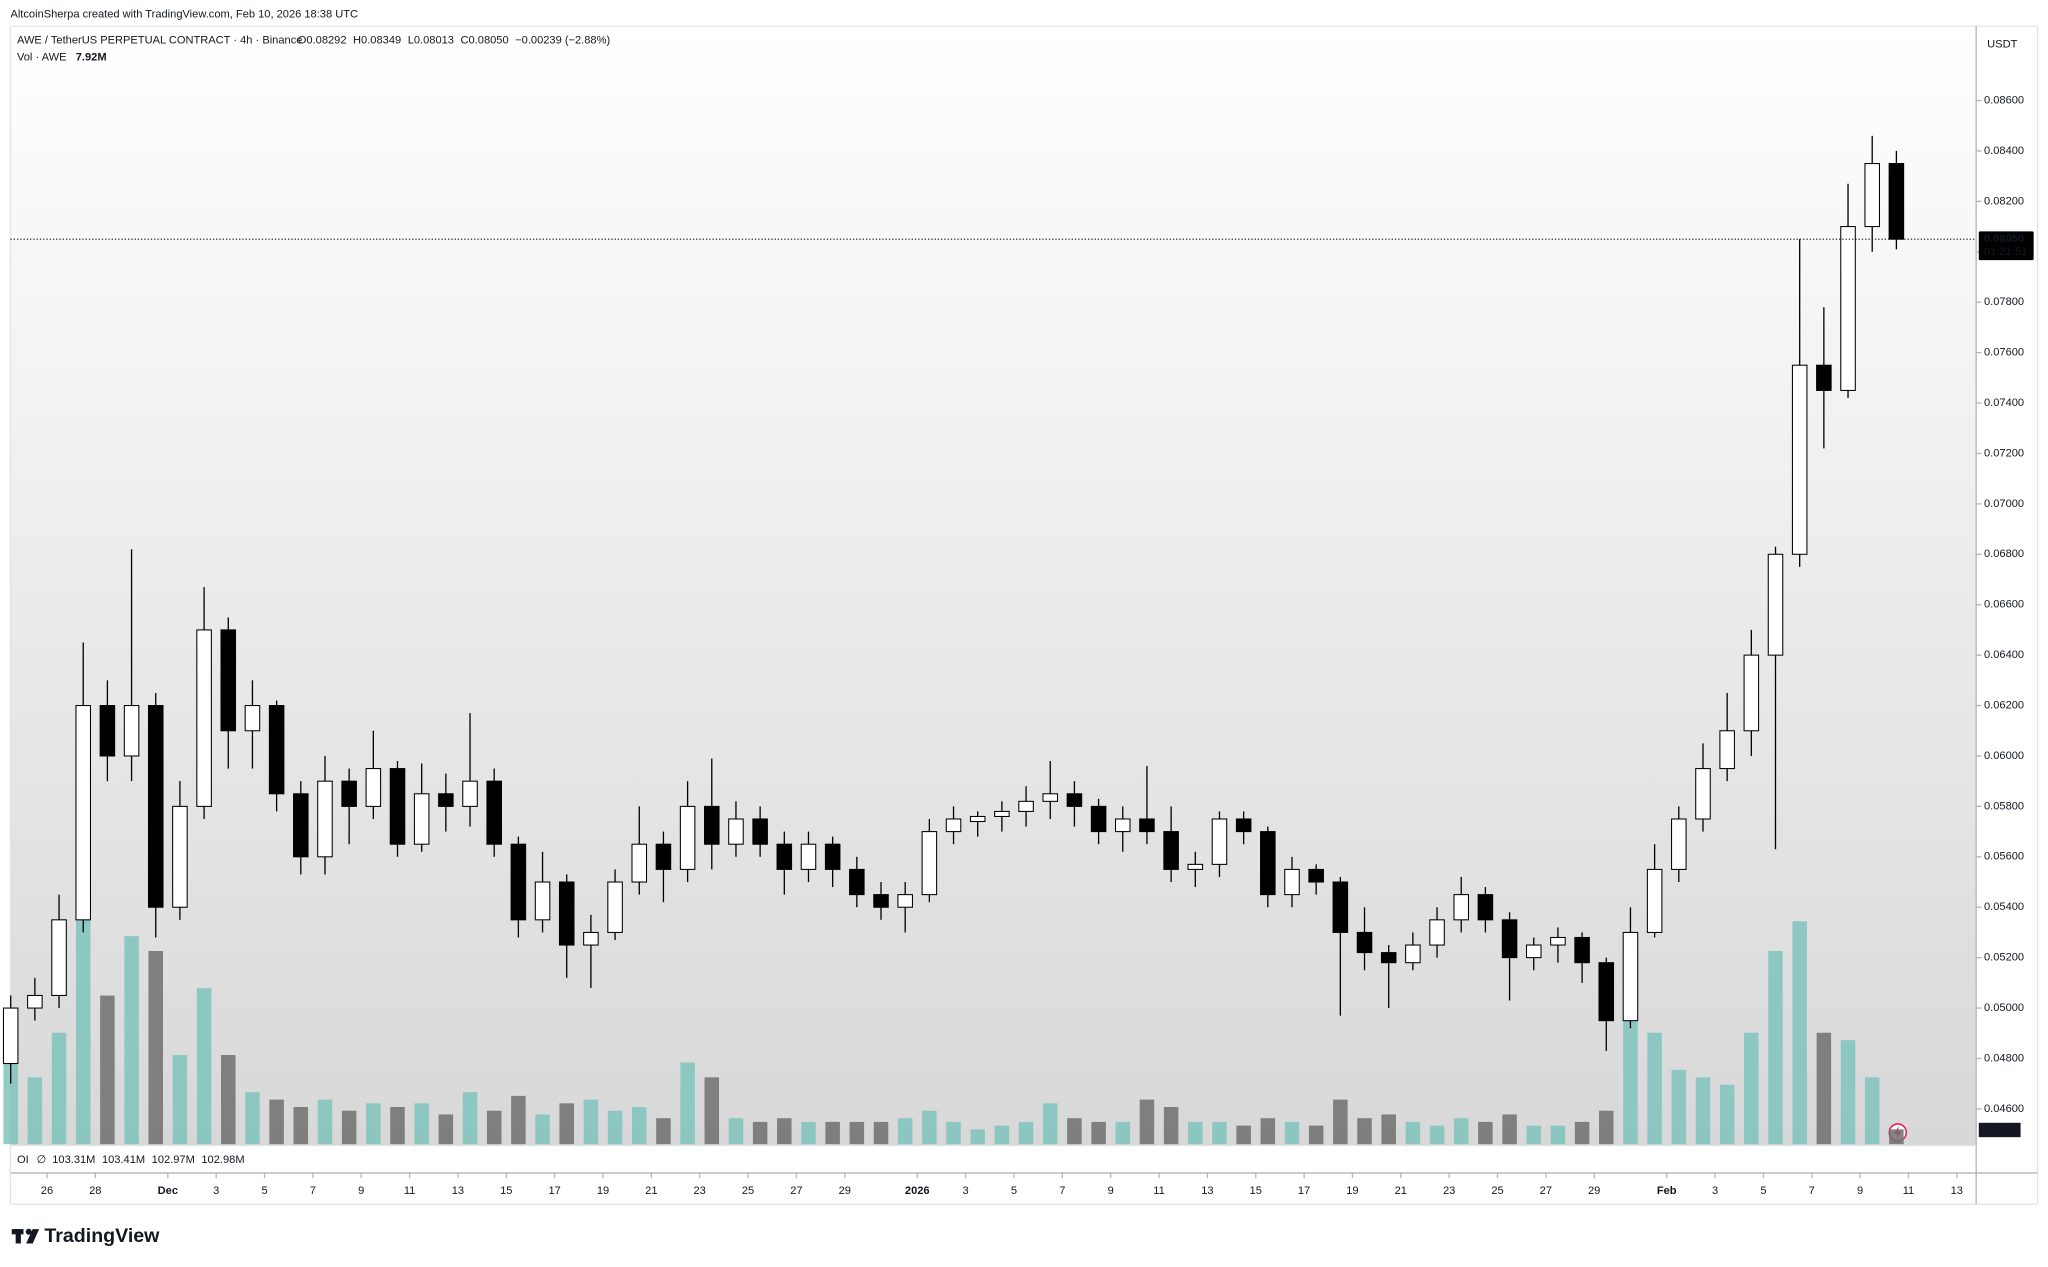 Image resolution: width=2048 pixels, height=1267 pixels. What do you see at coordinates (377, 40) in the screenshot?
I see `legend-ohlc: H0.08349` at bounding box center [377, 40].